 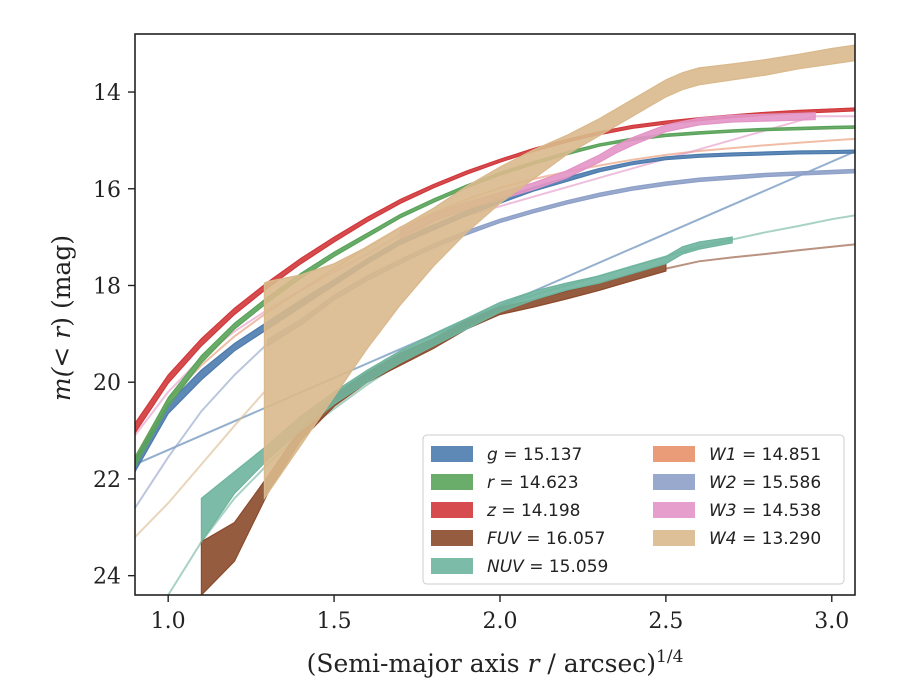 I want to click on series-w4-line, so click(x=200, y=464).